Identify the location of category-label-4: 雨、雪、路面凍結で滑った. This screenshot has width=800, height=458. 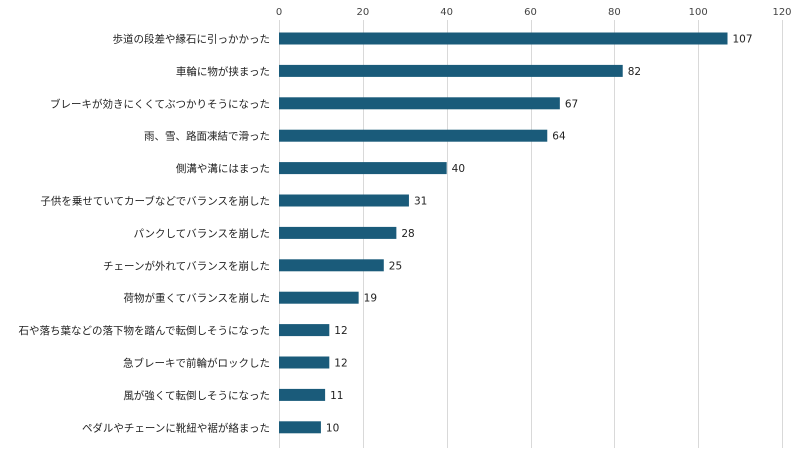
(207, 136).